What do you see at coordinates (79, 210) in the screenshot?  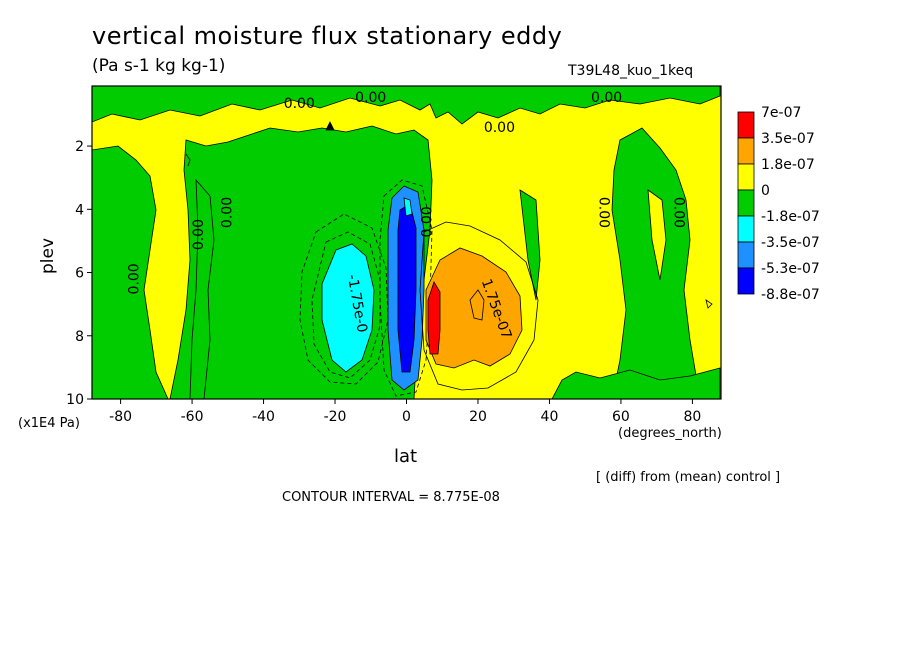 I see `y-tick-label: 4` at bounding box center [79, 210].